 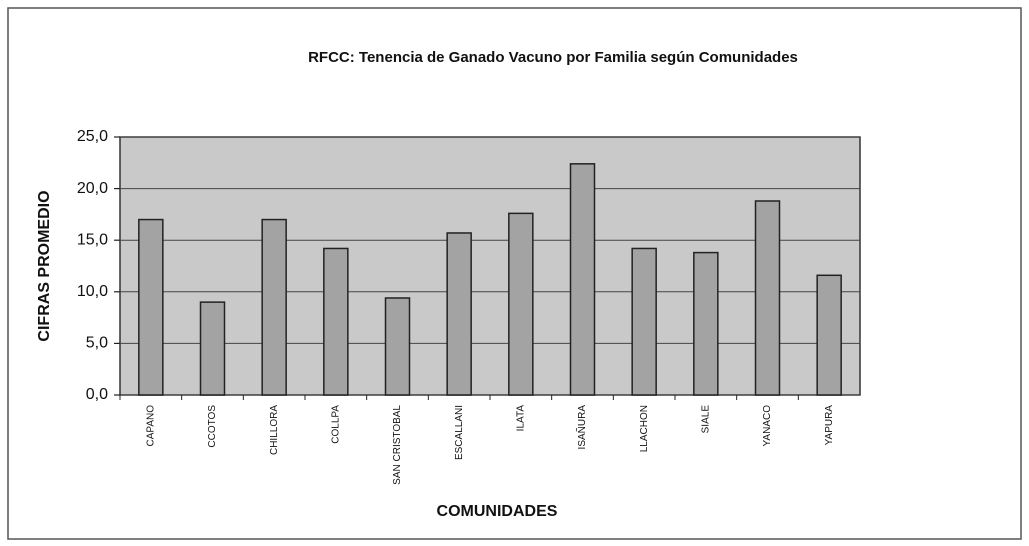 I want to click on x-axis-title: COMUNIDADES, so click(x=497, y=511).